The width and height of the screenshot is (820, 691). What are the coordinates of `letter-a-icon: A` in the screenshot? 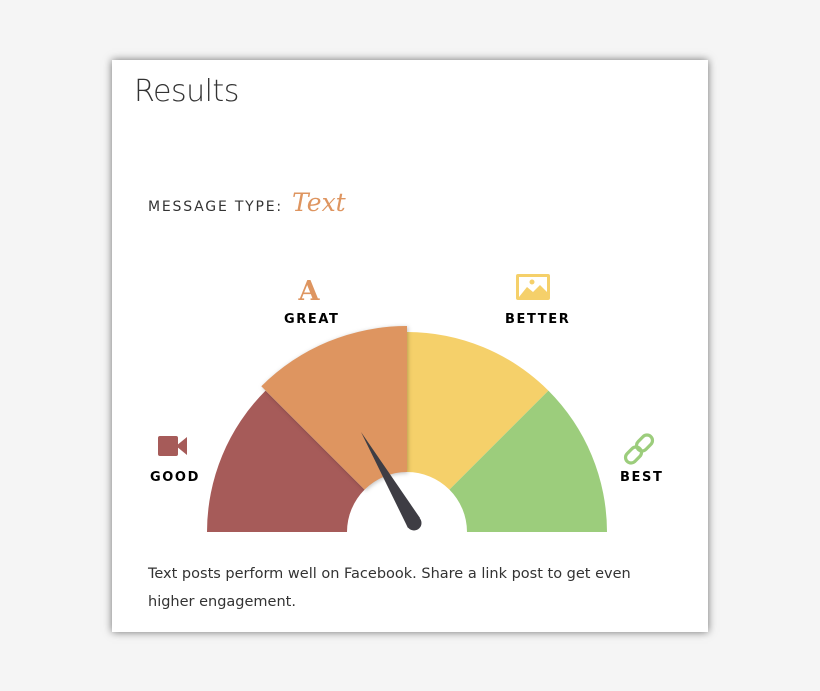 It's located at (309, 291).